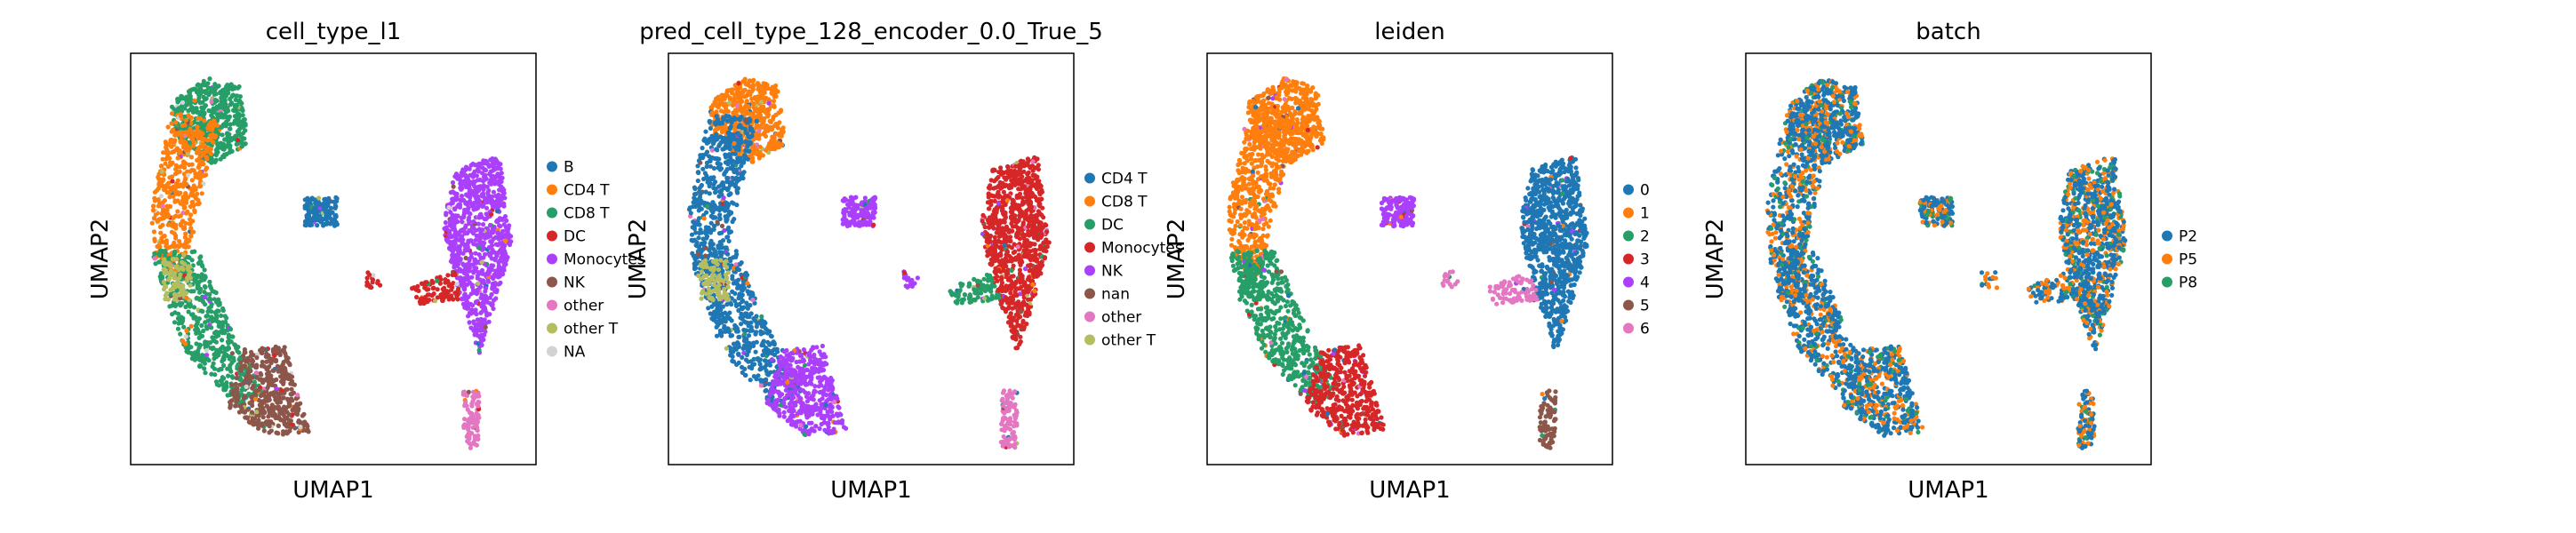 Image resolution: width=2576 pixels, height=533 pixels. Describe the element at coordinates (869, 263) in the screenshot. I see `scatter-points` at that location.